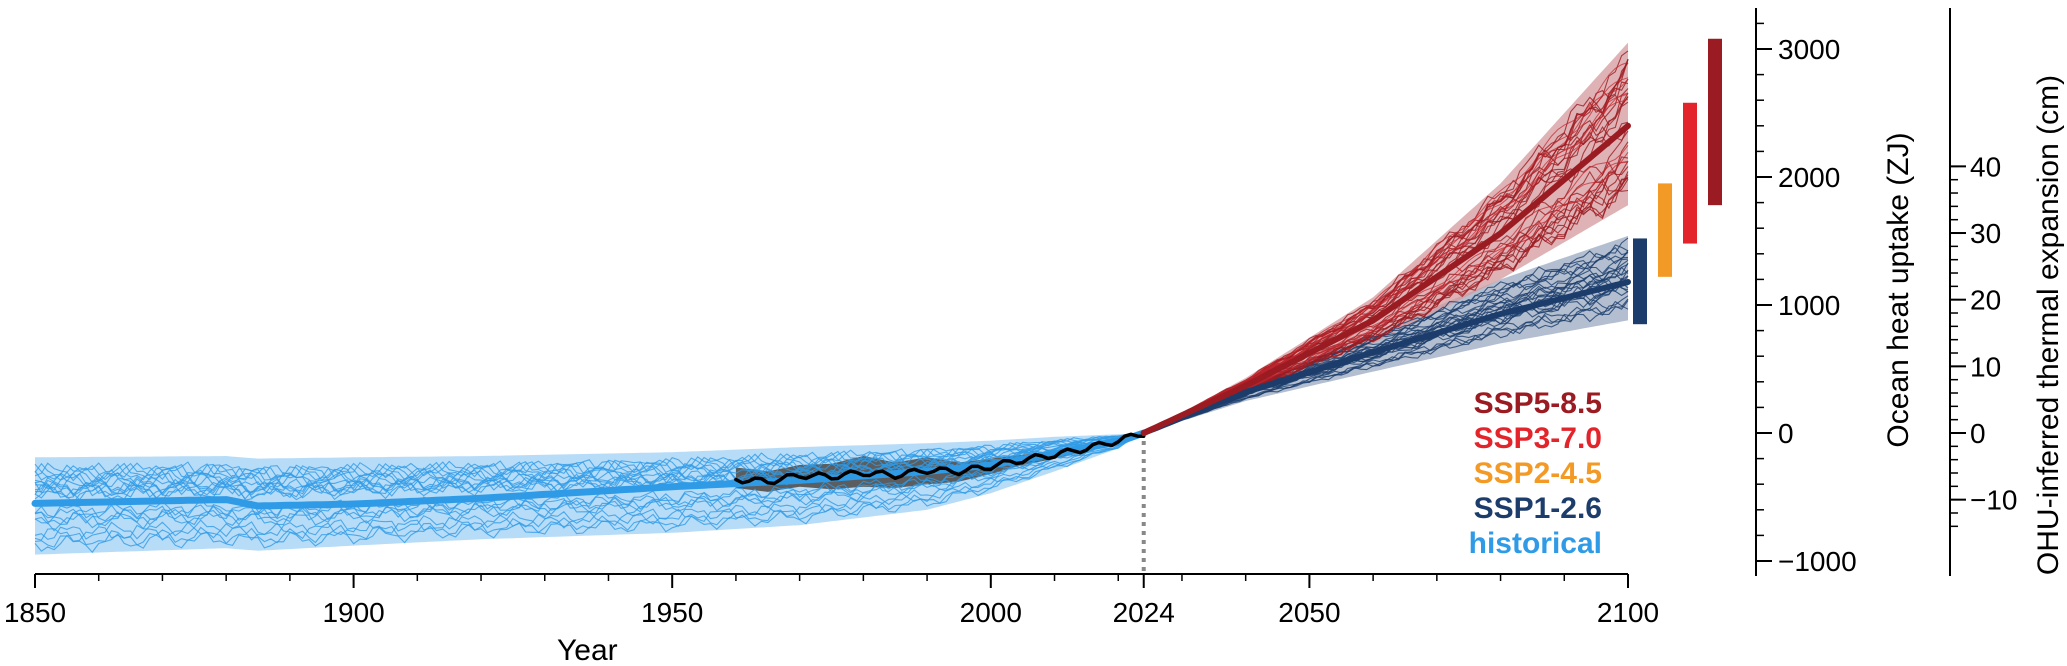 Image resolution: width=2067 pixels, height=666 pixels. What do you see at coordinates (940, 459) in the screenshot?
I see `mean-line-observations` at bounding box center [940, 459].